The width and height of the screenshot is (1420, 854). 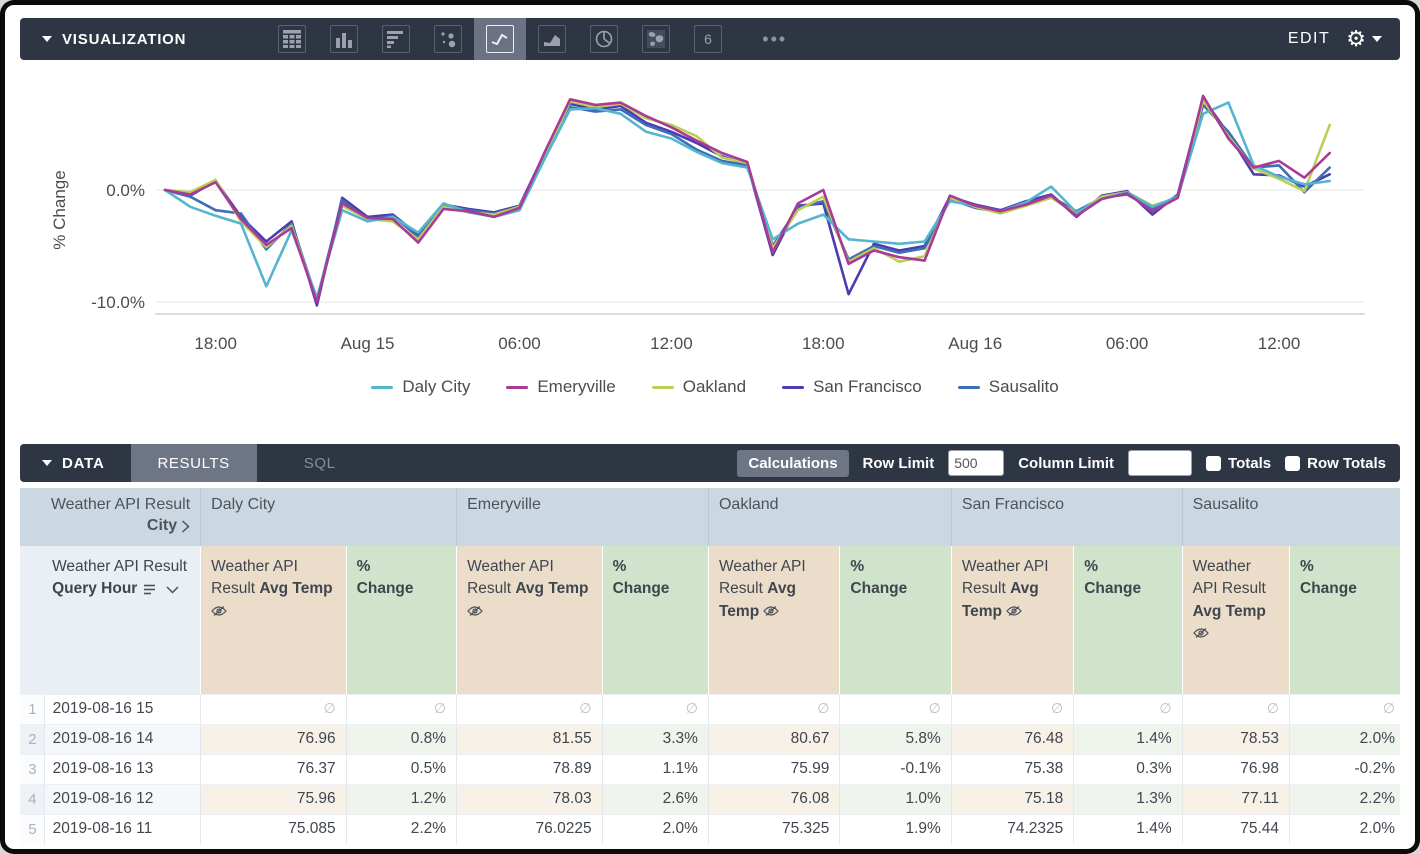 I want to click on bar-chart-button, so click(x=396, y=39).